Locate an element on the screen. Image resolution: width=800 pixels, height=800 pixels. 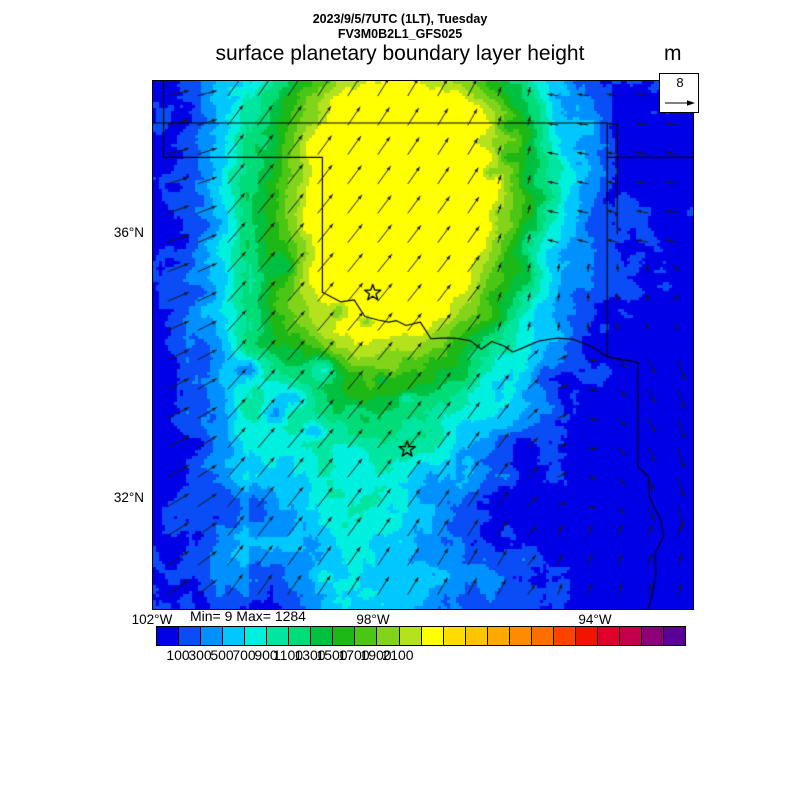
wind-scale-legend: 8 is located at coordinates (679, 93).